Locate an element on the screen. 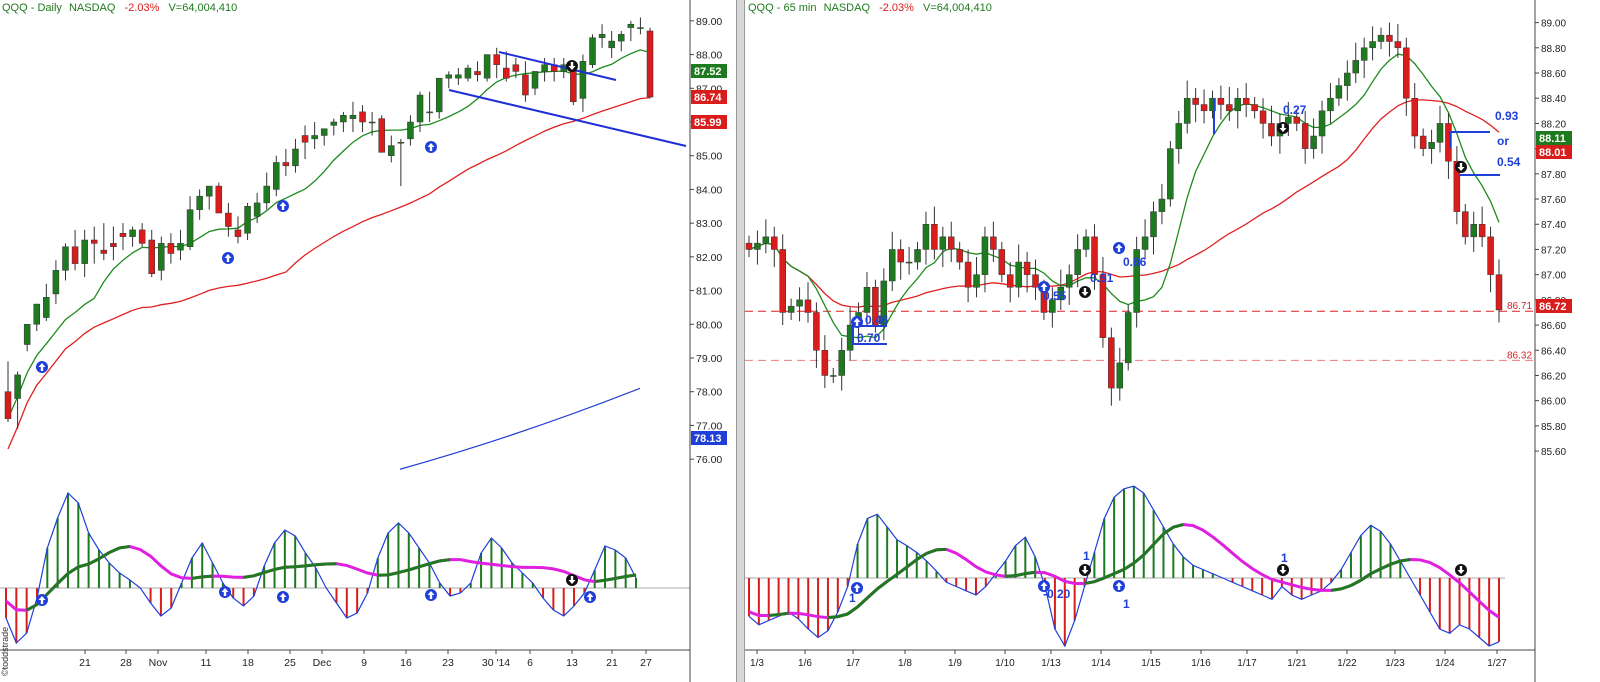  time-tick-label: 1/21 is located at coordinates (1297, 663).